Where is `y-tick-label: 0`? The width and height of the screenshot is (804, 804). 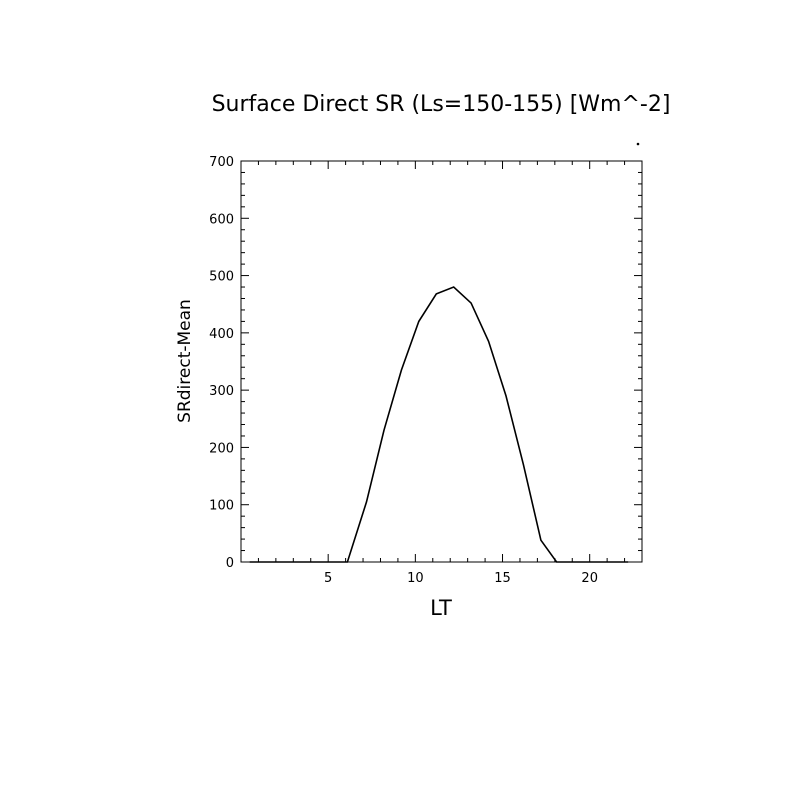
y-tick-label: 0 is located at coordinates (230, 563).